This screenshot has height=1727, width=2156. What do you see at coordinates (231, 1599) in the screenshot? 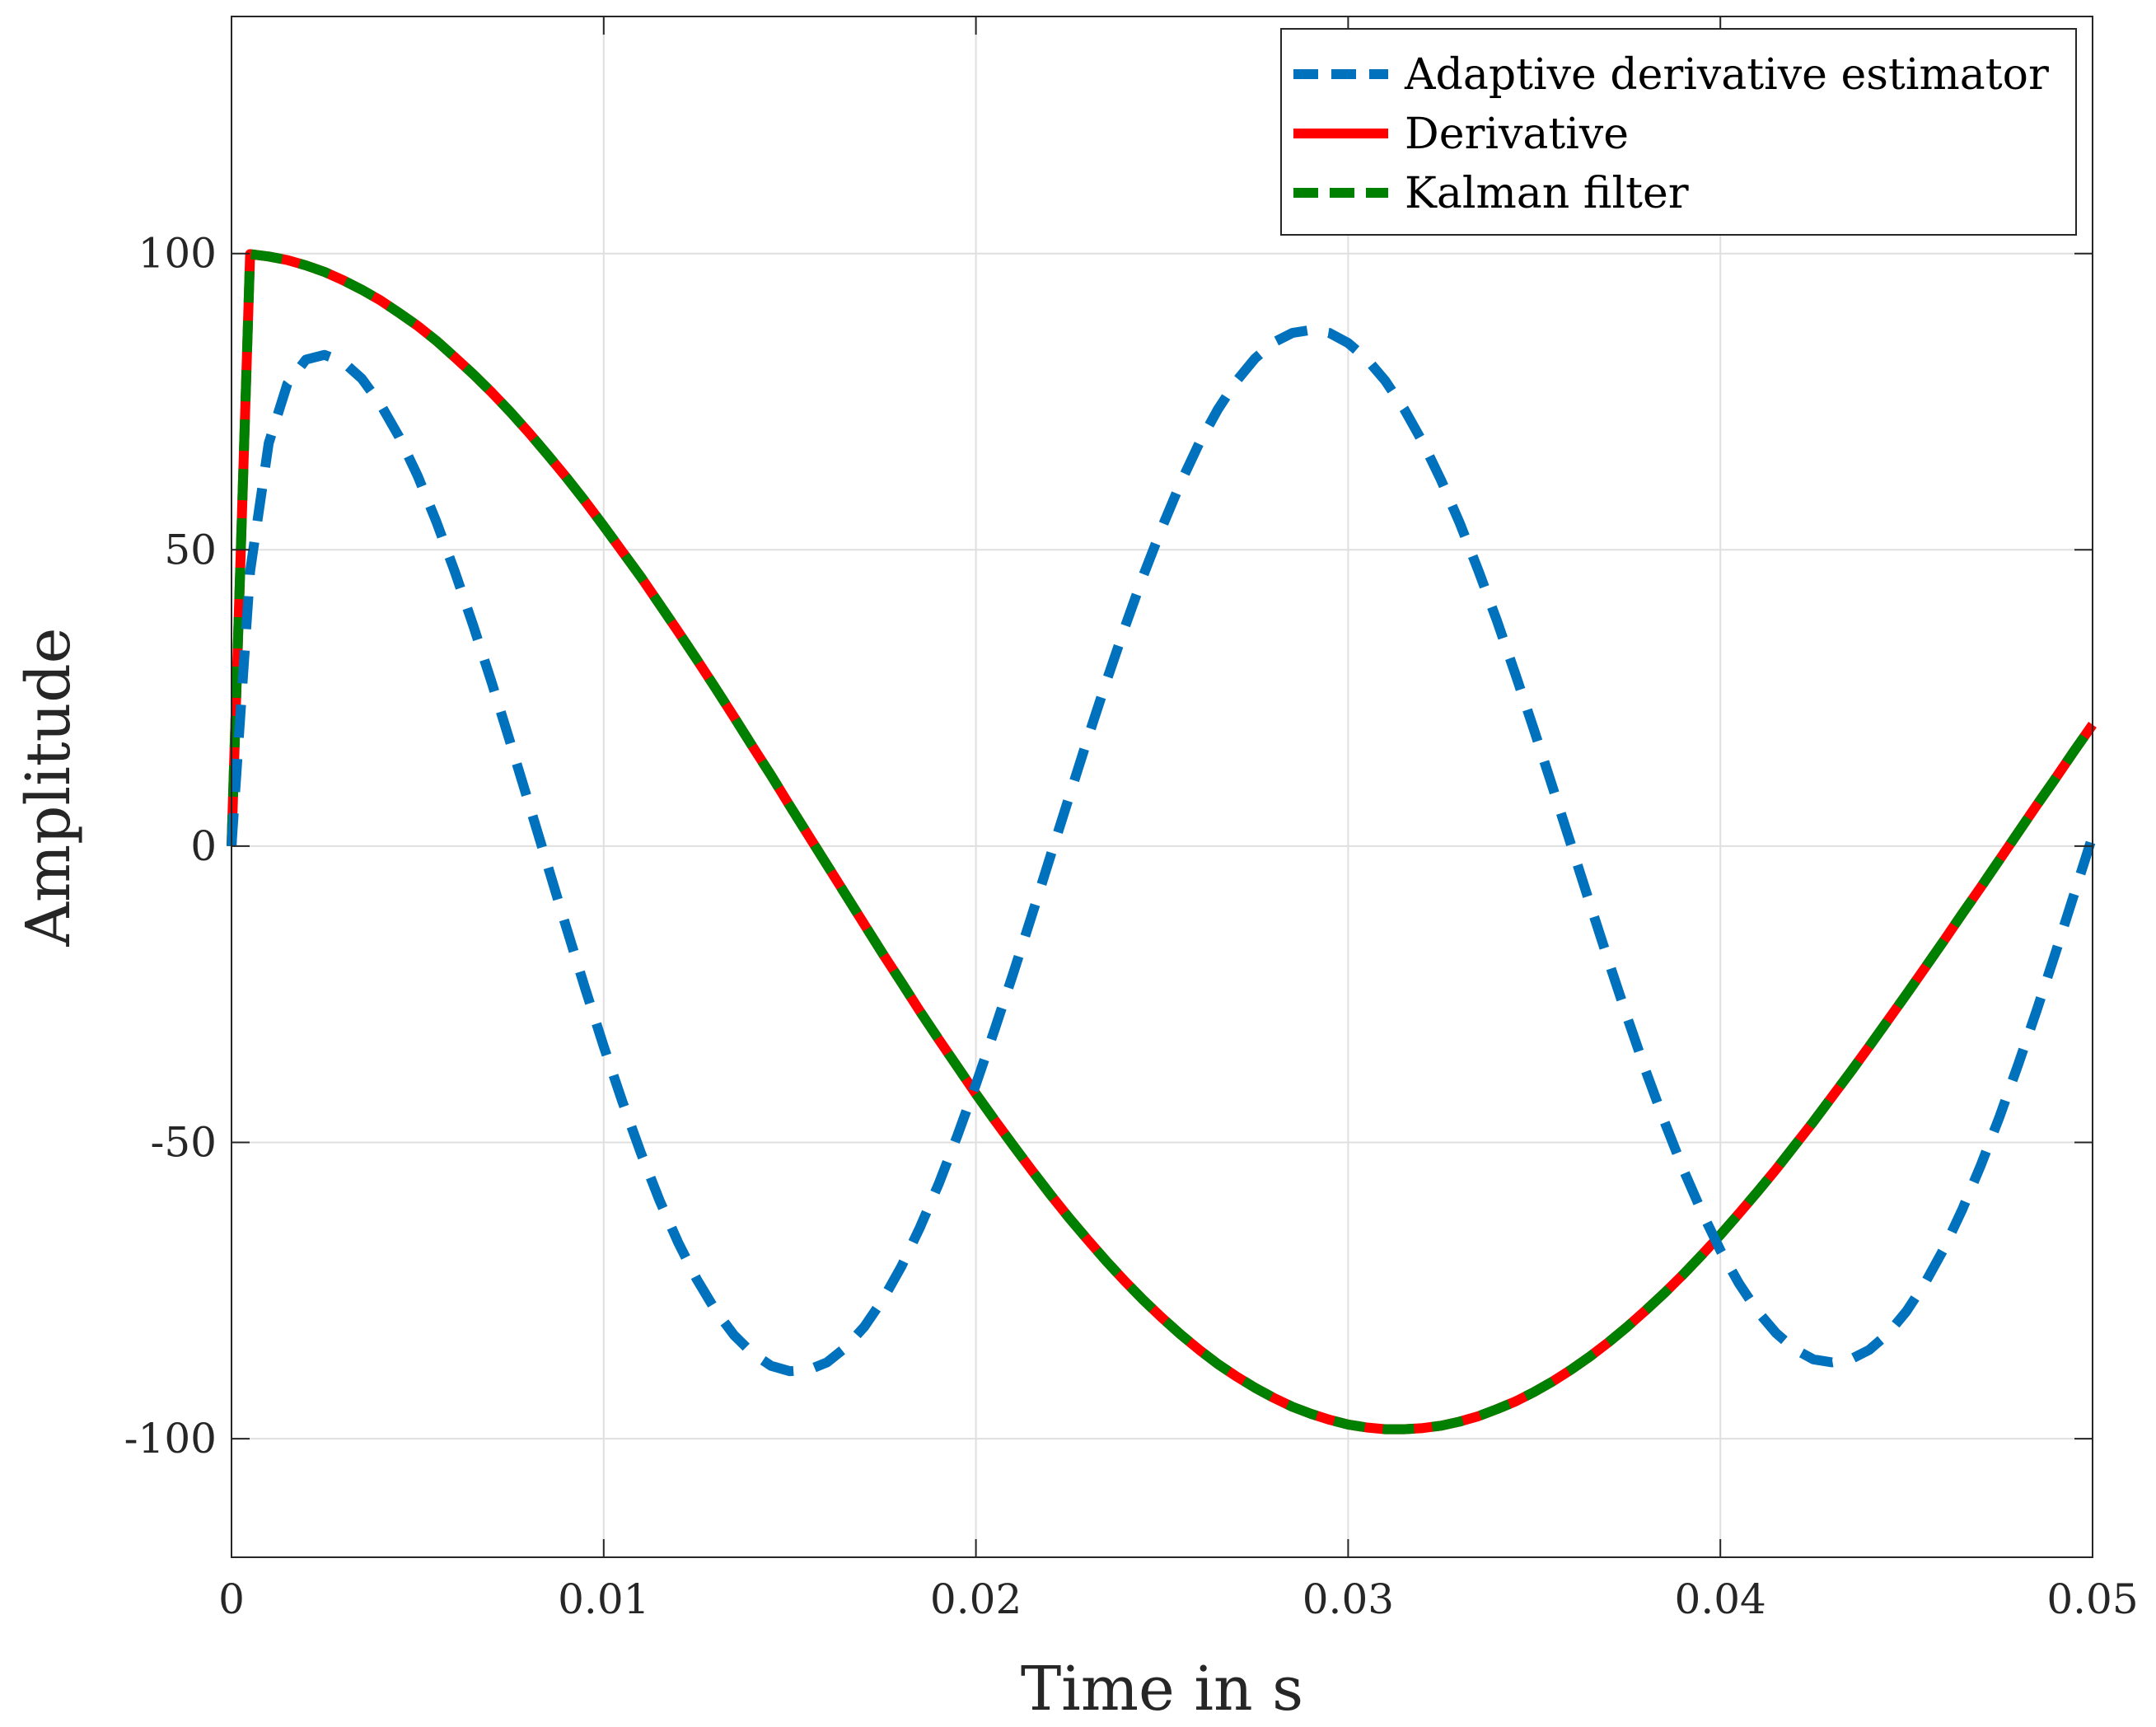
I see `x-tick-label: 0` at bounding box center [231, 1599].